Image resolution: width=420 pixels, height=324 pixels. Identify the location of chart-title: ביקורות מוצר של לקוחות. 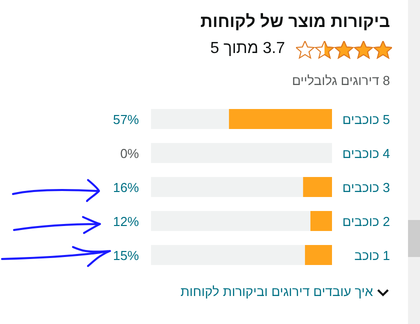
(295, 22).